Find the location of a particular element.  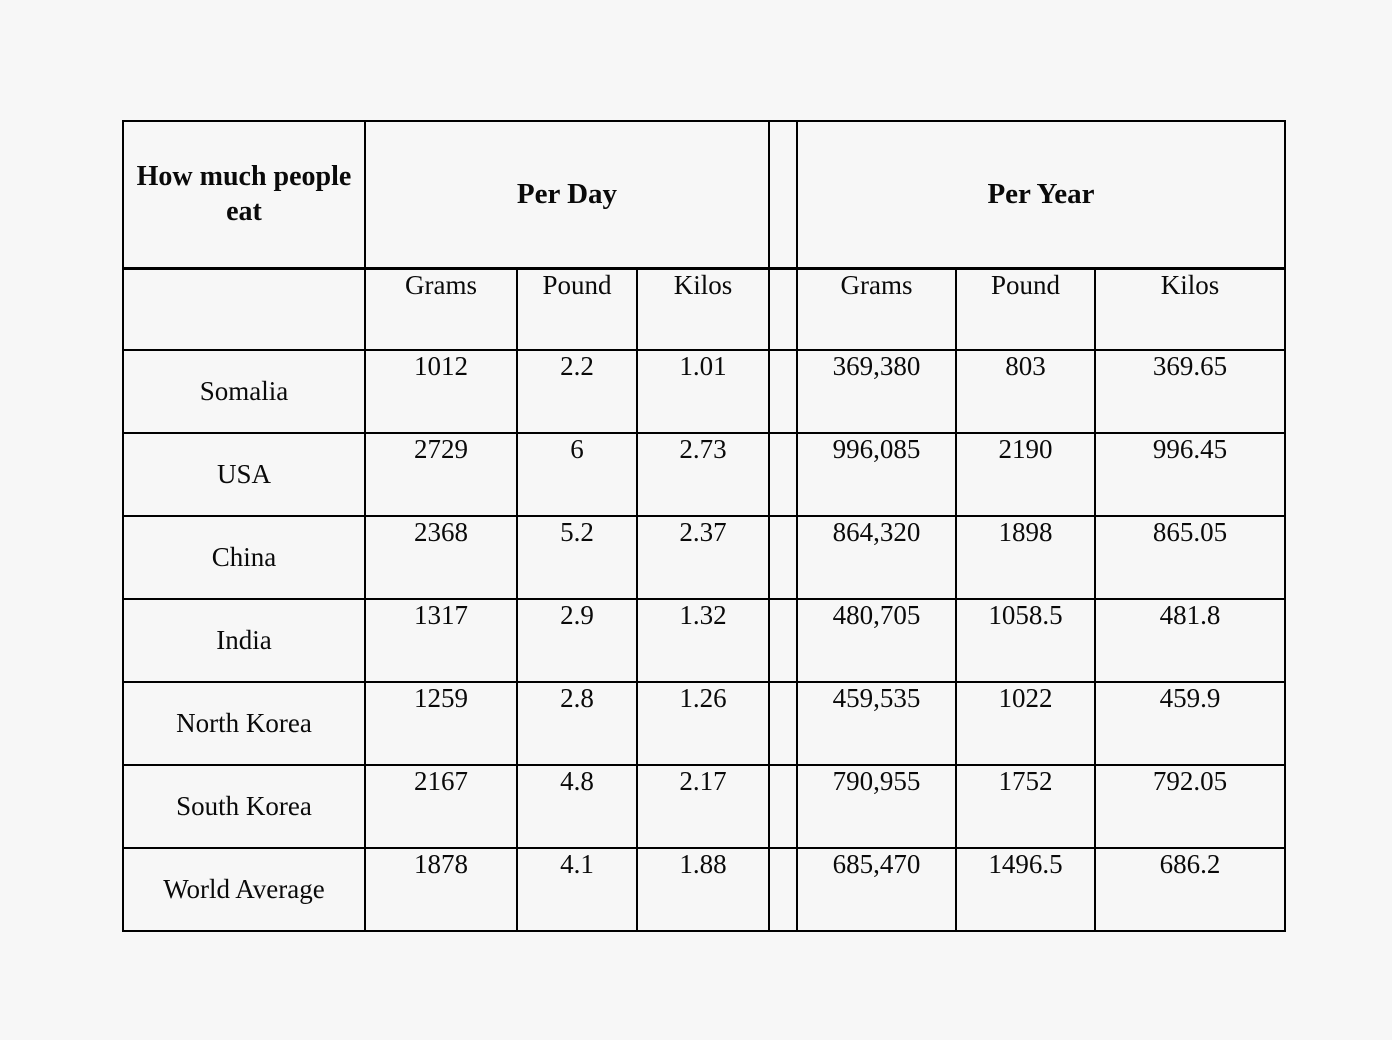

table-row-india: India 1317 2.9 1.32 480,705 1058.5 481.8 is located at coordinates (704, 640).